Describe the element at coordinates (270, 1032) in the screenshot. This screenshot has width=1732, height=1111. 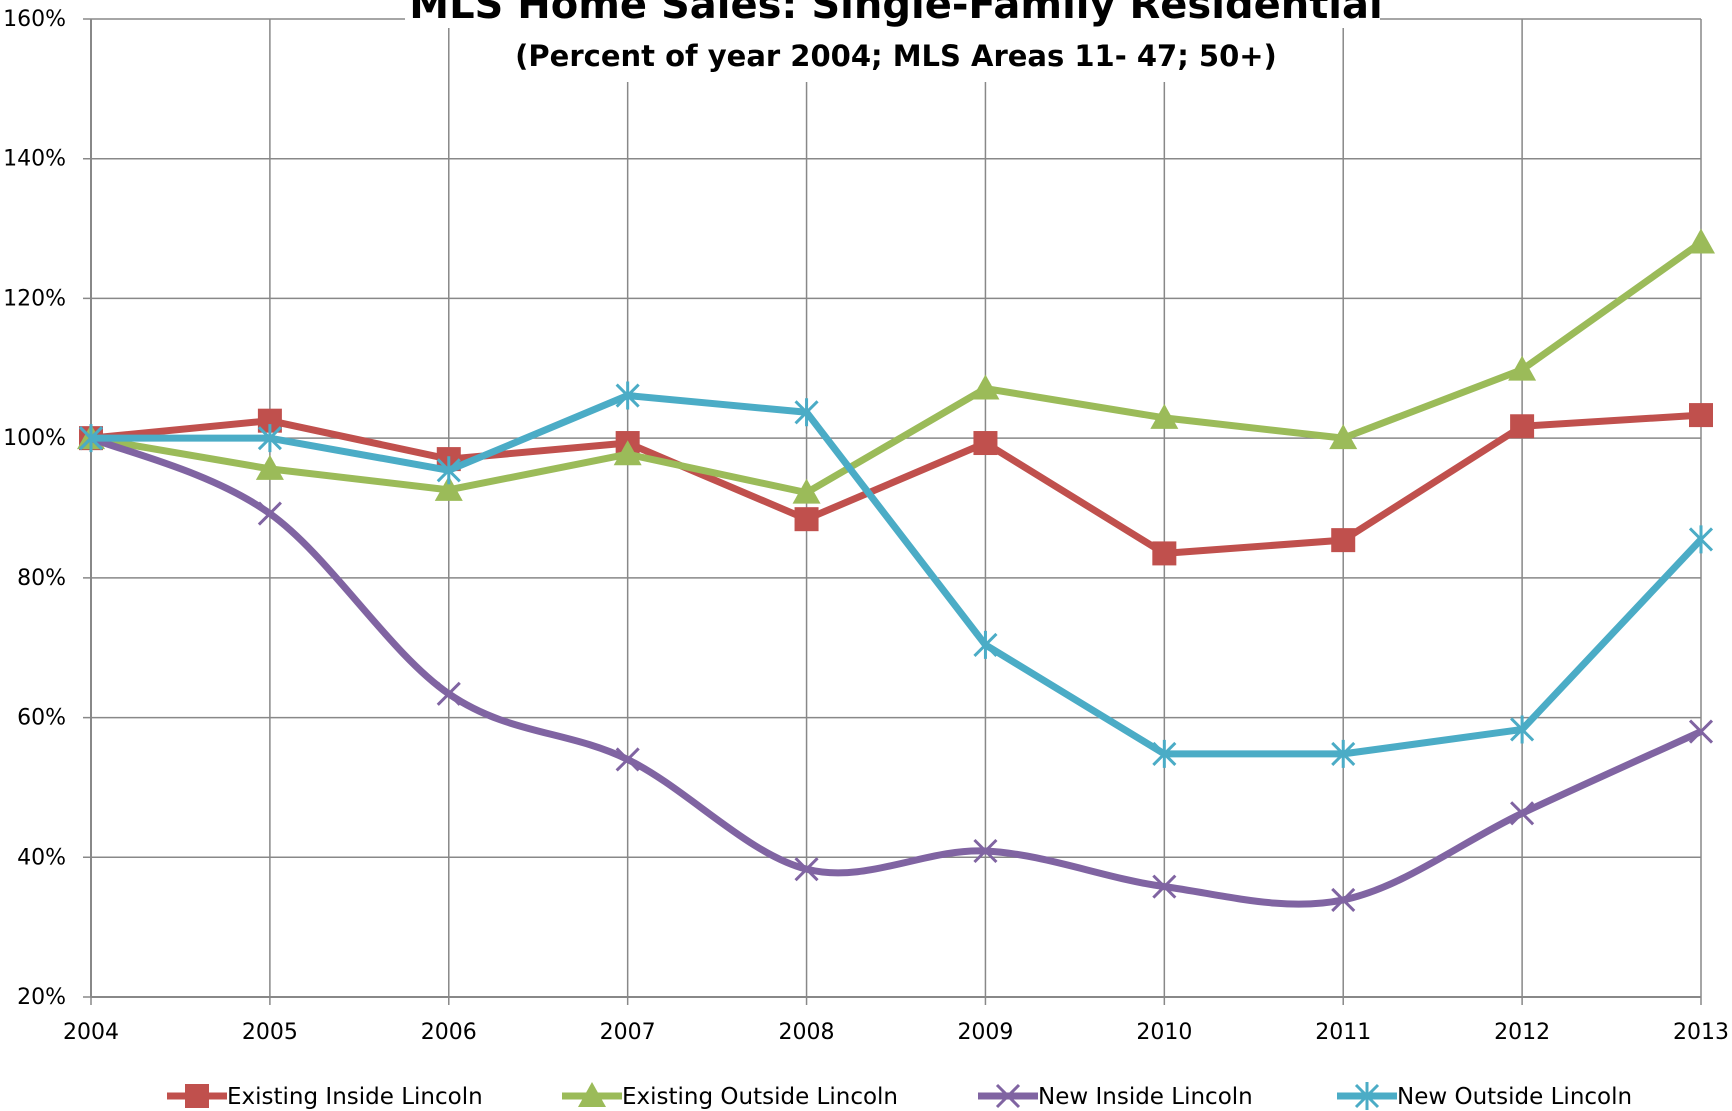
I see `x-tick-label: 2005` at that location.